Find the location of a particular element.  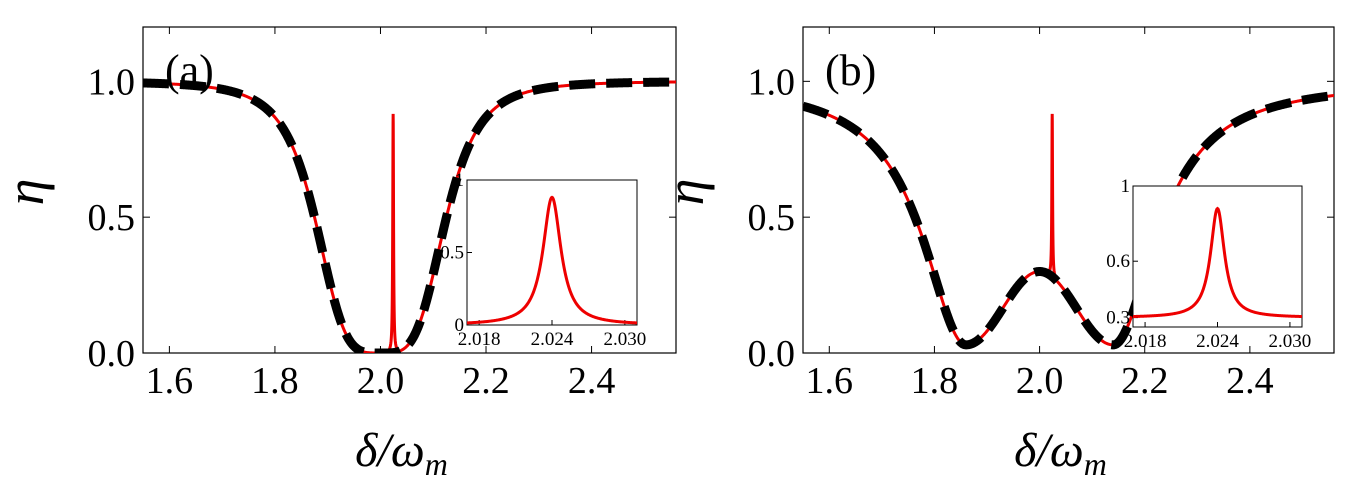

panel-label: (a) is located at coordinates (189, 70).